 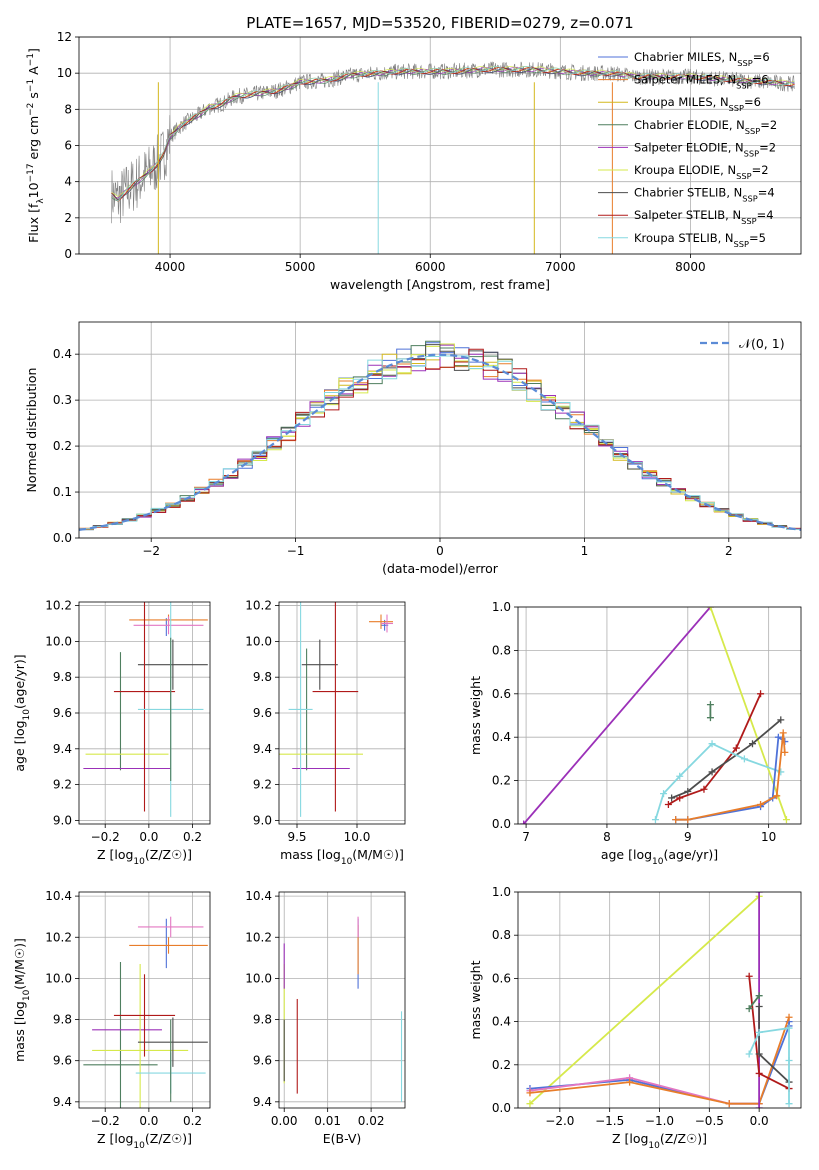 I want to click on y-tick-label: 0.4, so click(x=62, y=354).